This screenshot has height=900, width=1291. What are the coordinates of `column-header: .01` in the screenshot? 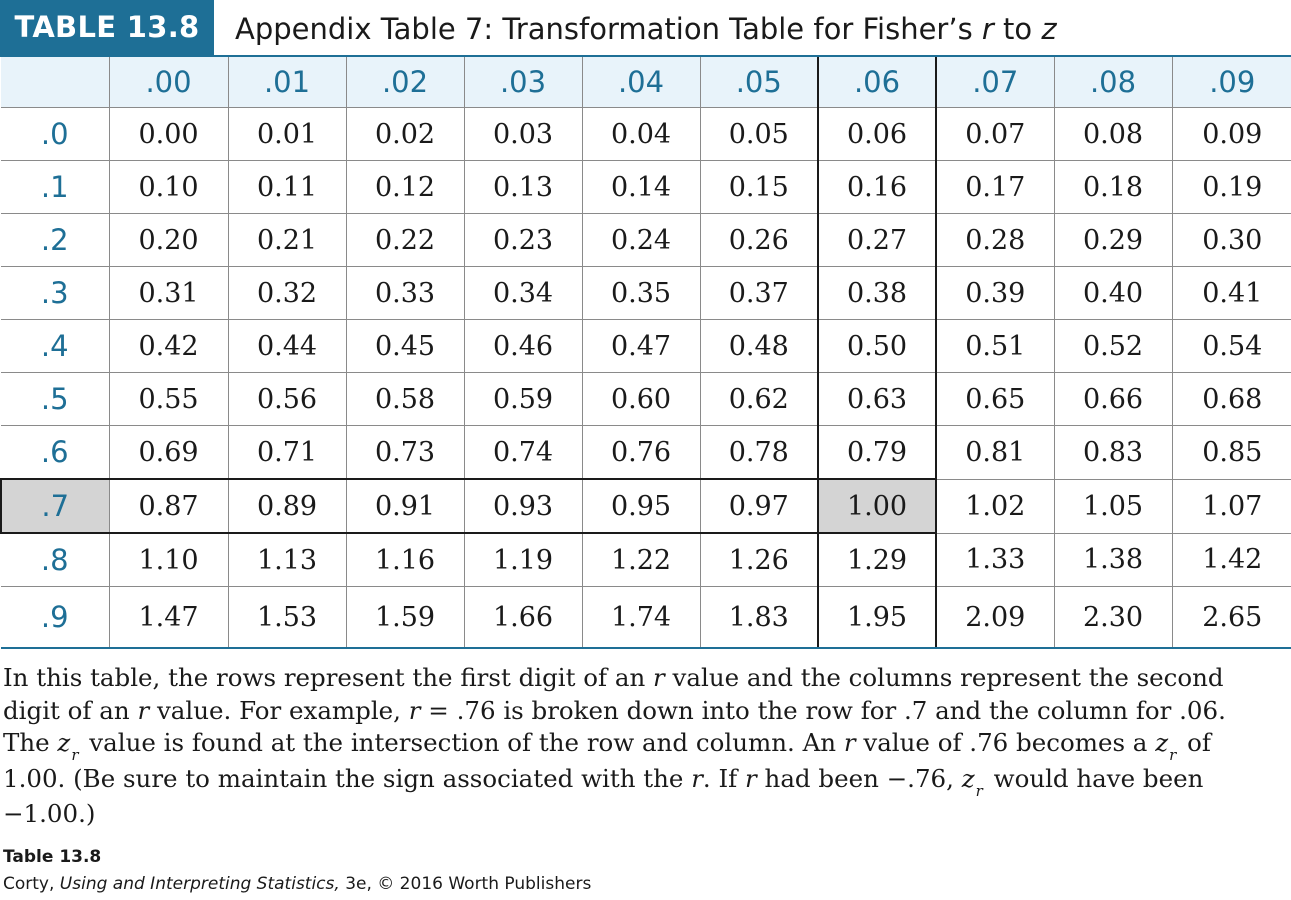 It's located at (287, 82).